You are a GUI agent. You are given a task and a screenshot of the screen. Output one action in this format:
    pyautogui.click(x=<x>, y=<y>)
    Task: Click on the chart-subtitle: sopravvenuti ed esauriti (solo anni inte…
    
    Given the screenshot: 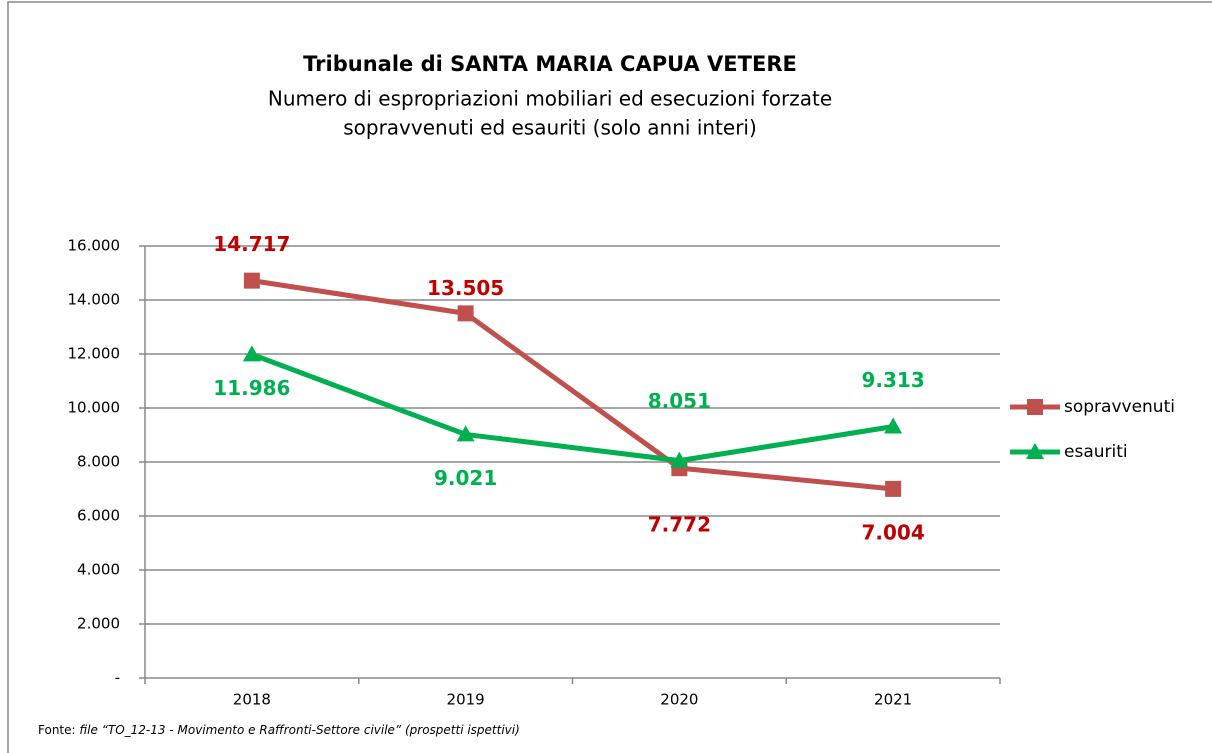 What is the action you would take?
    pyautogui.click(x=550, y=128)
    